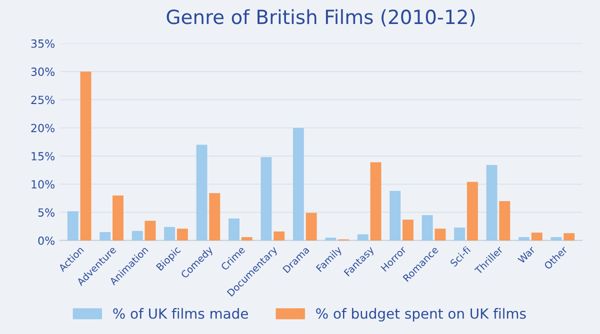  Describe the element at coordinates (46, 240) in the screenshot. I see `y-tick-label: 0%` at that location.